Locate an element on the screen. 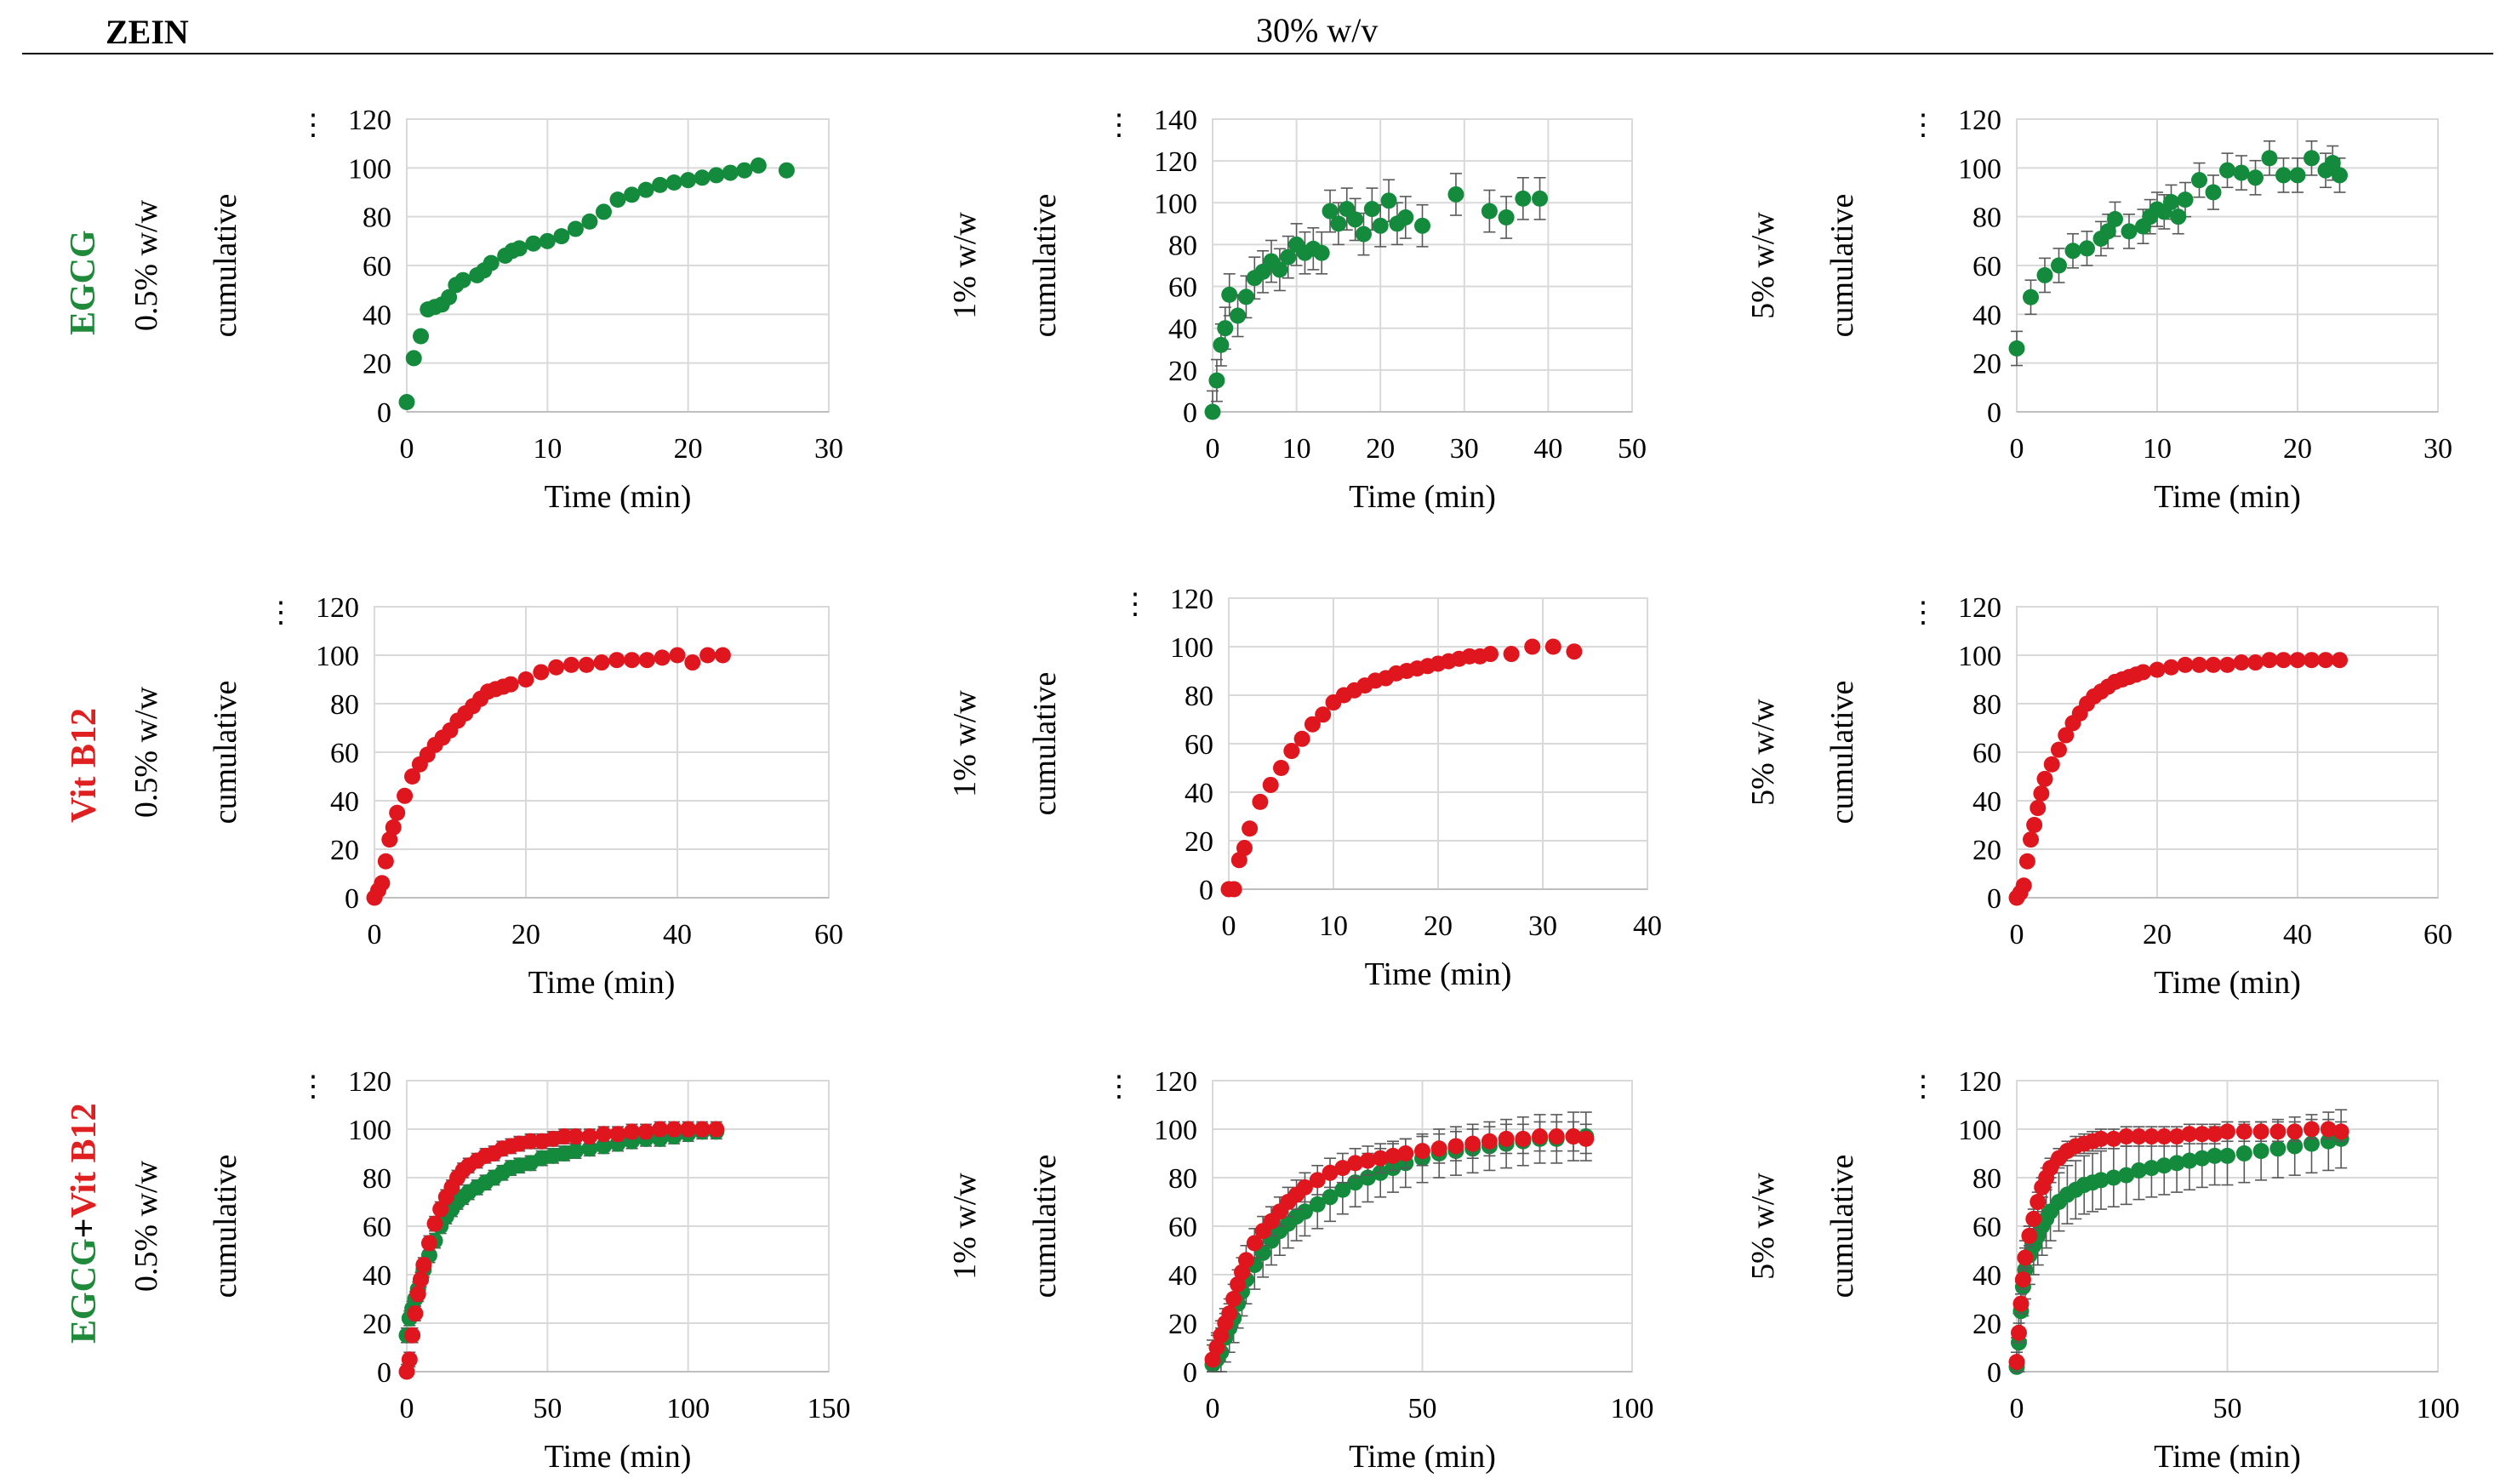  x-tick-label: 10 is located at coordinates (1333, 926).